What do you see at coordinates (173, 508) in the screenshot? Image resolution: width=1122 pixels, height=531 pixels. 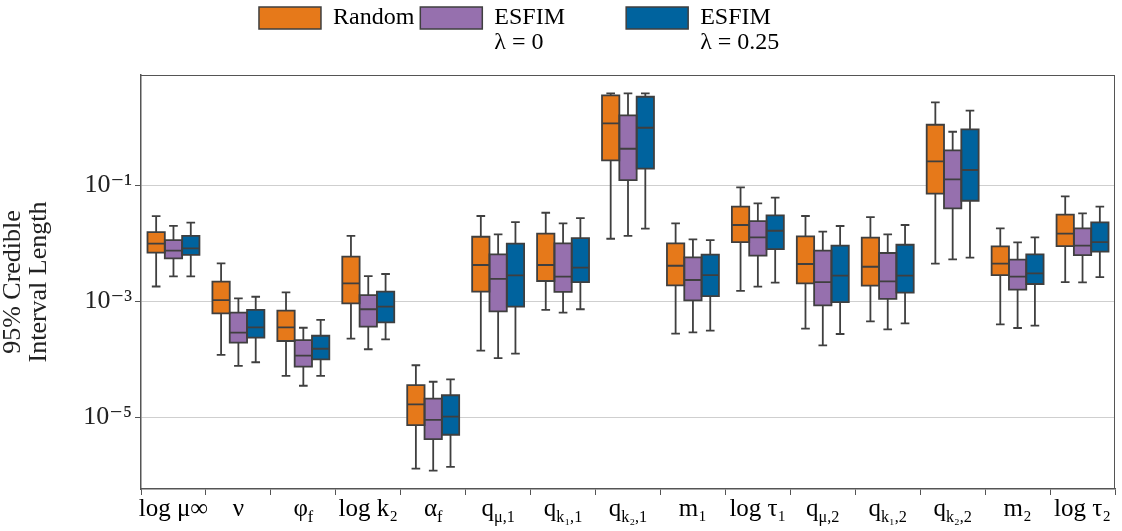 I see `x-tick-label: log μ∞` at bounding box center [173, 508].